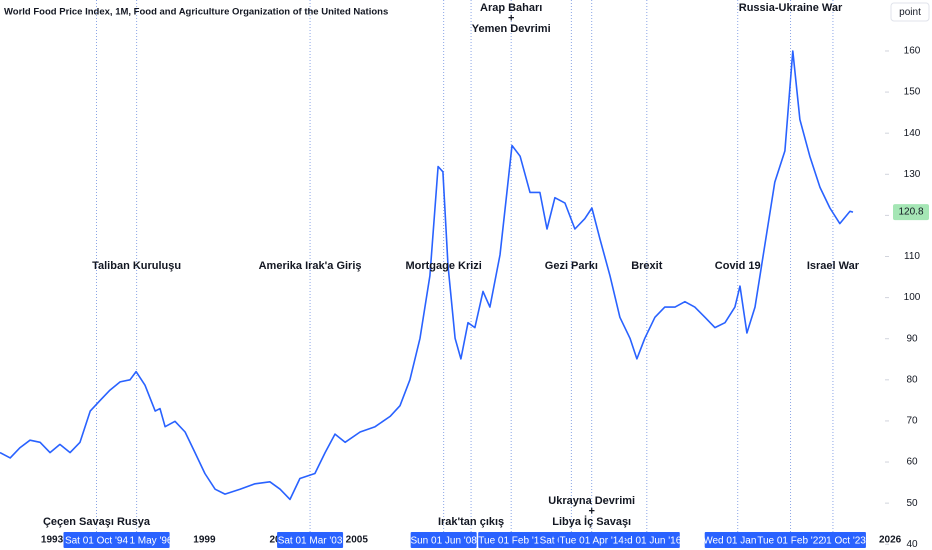  Describe the element at coordinates (97, 522) in the screenshot. I see `event-label: Çeçen Savaşı Rusya` at that location.